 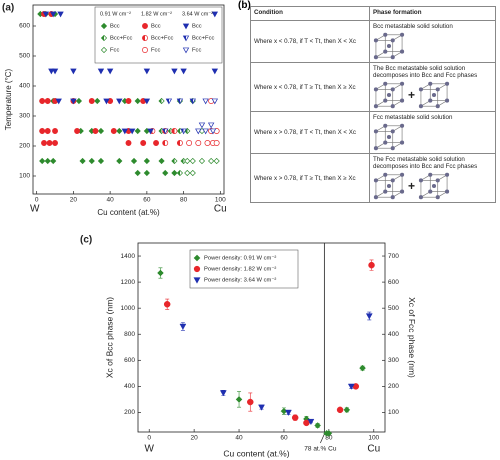 I want to click on condition: Where x > 0.78, if T ≥ Tt, then X ≥ Xc, so click(x=310, y=178).